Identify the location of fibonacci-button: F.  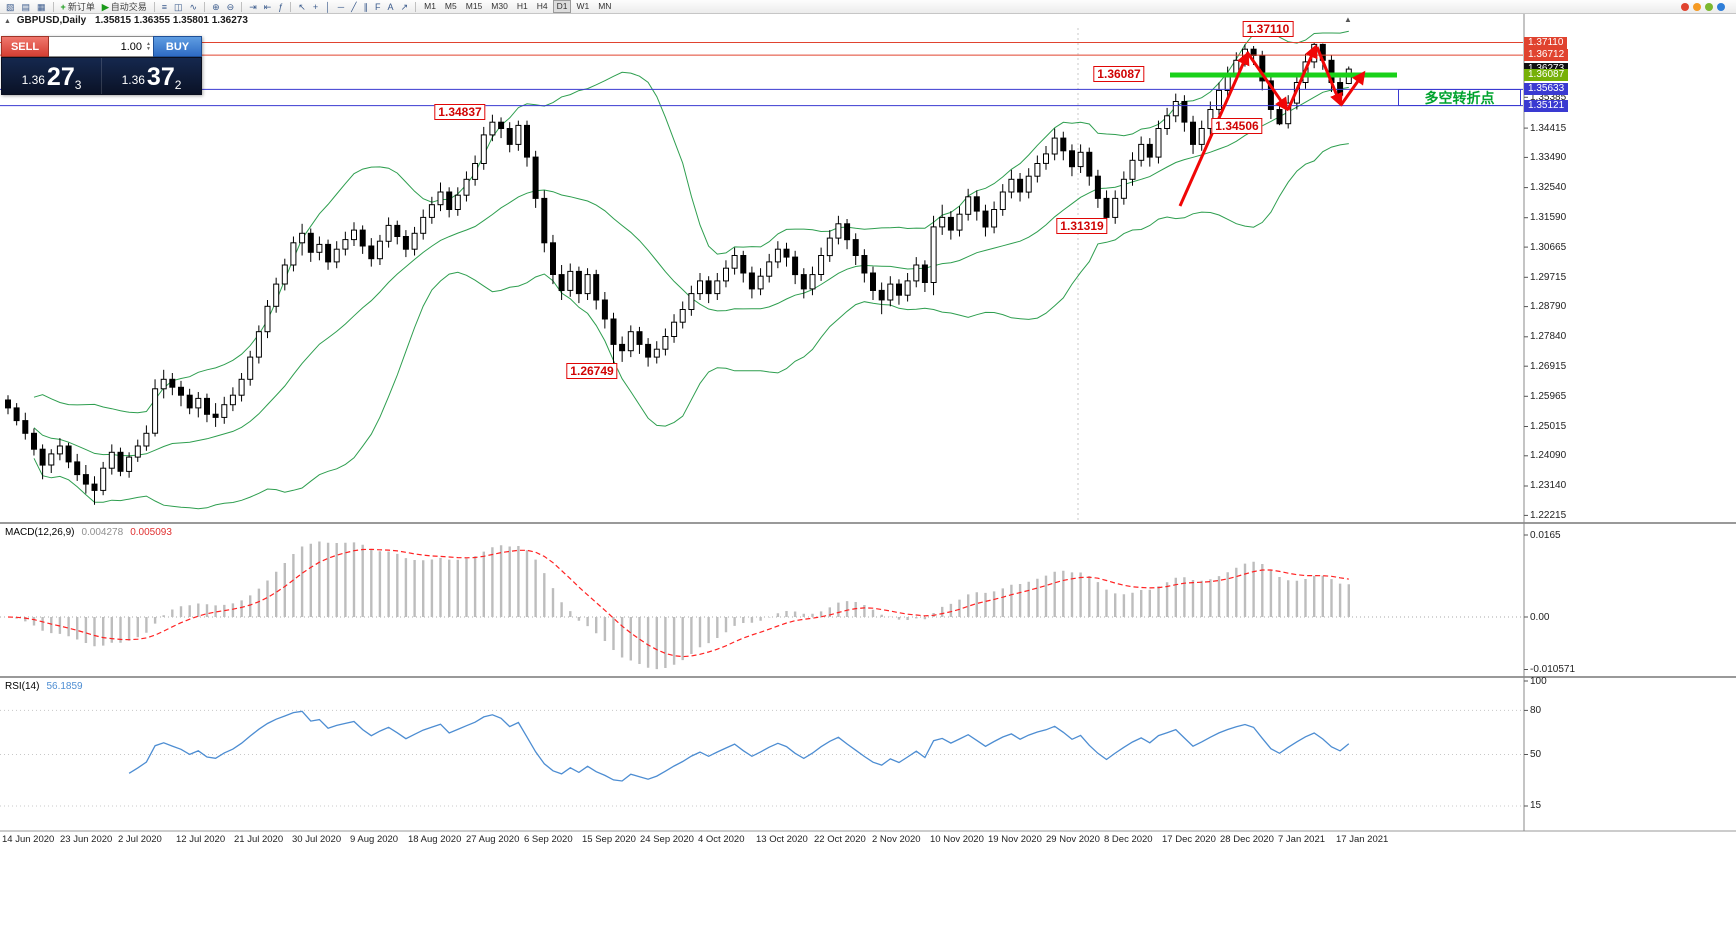
(378, 7).